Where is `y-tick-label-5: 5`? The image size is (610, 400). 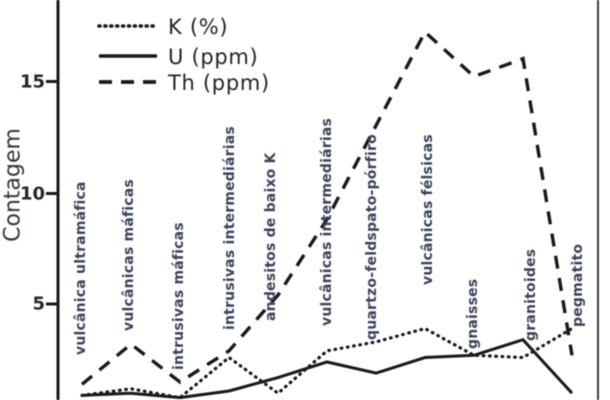 y-tick-label-5: 5 is located at coordinates (38, 304).